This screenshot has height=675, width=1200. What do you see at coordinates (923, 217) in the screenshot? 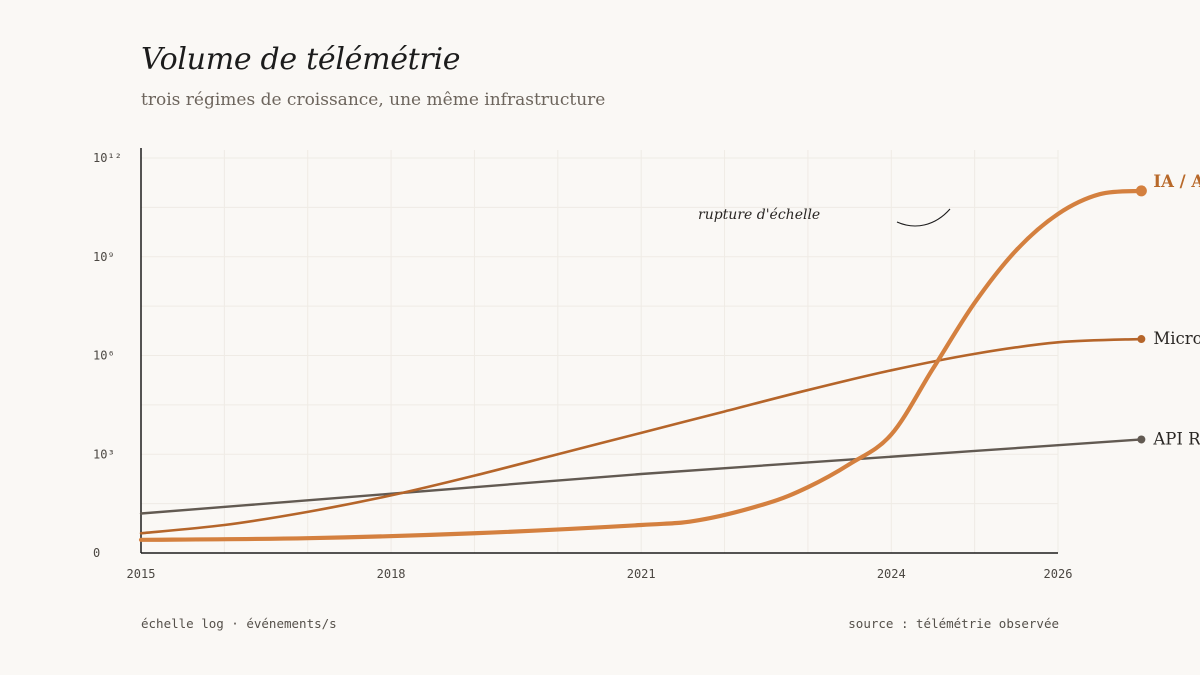
I see `annotation-arrow` at bounding box center [923, 217].